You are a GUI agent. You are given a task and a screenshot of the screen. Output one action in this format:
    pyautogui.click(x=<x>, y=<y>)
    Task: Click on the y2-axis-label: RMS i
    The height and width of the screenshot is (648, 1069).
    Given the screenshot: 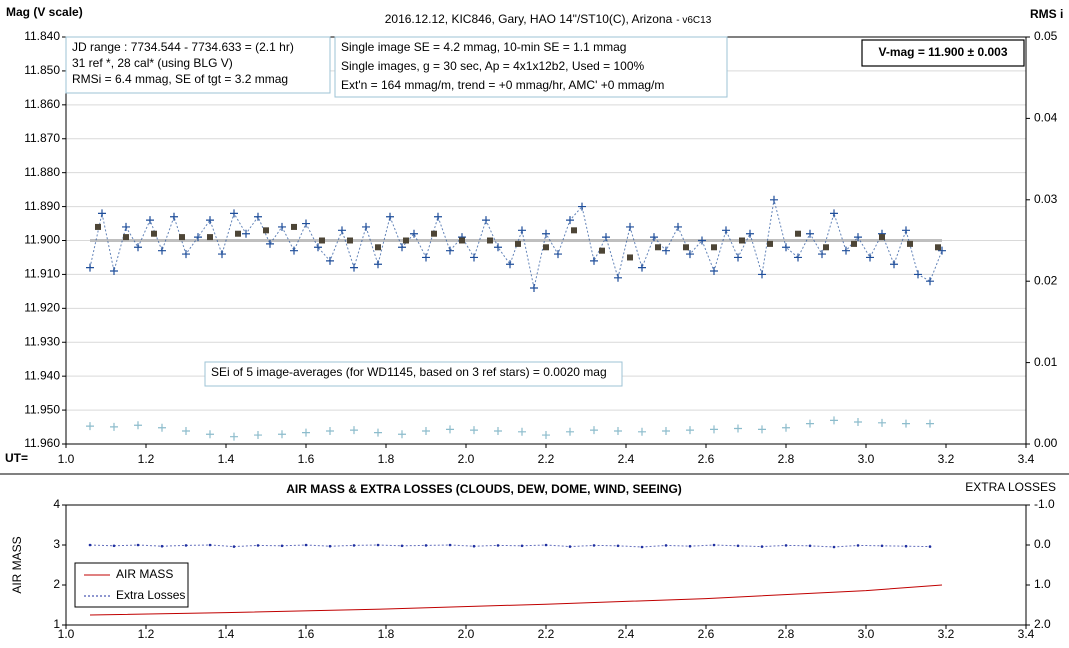 What is the action you would take?
    pyautogui.click(x=1046, y=14)
    